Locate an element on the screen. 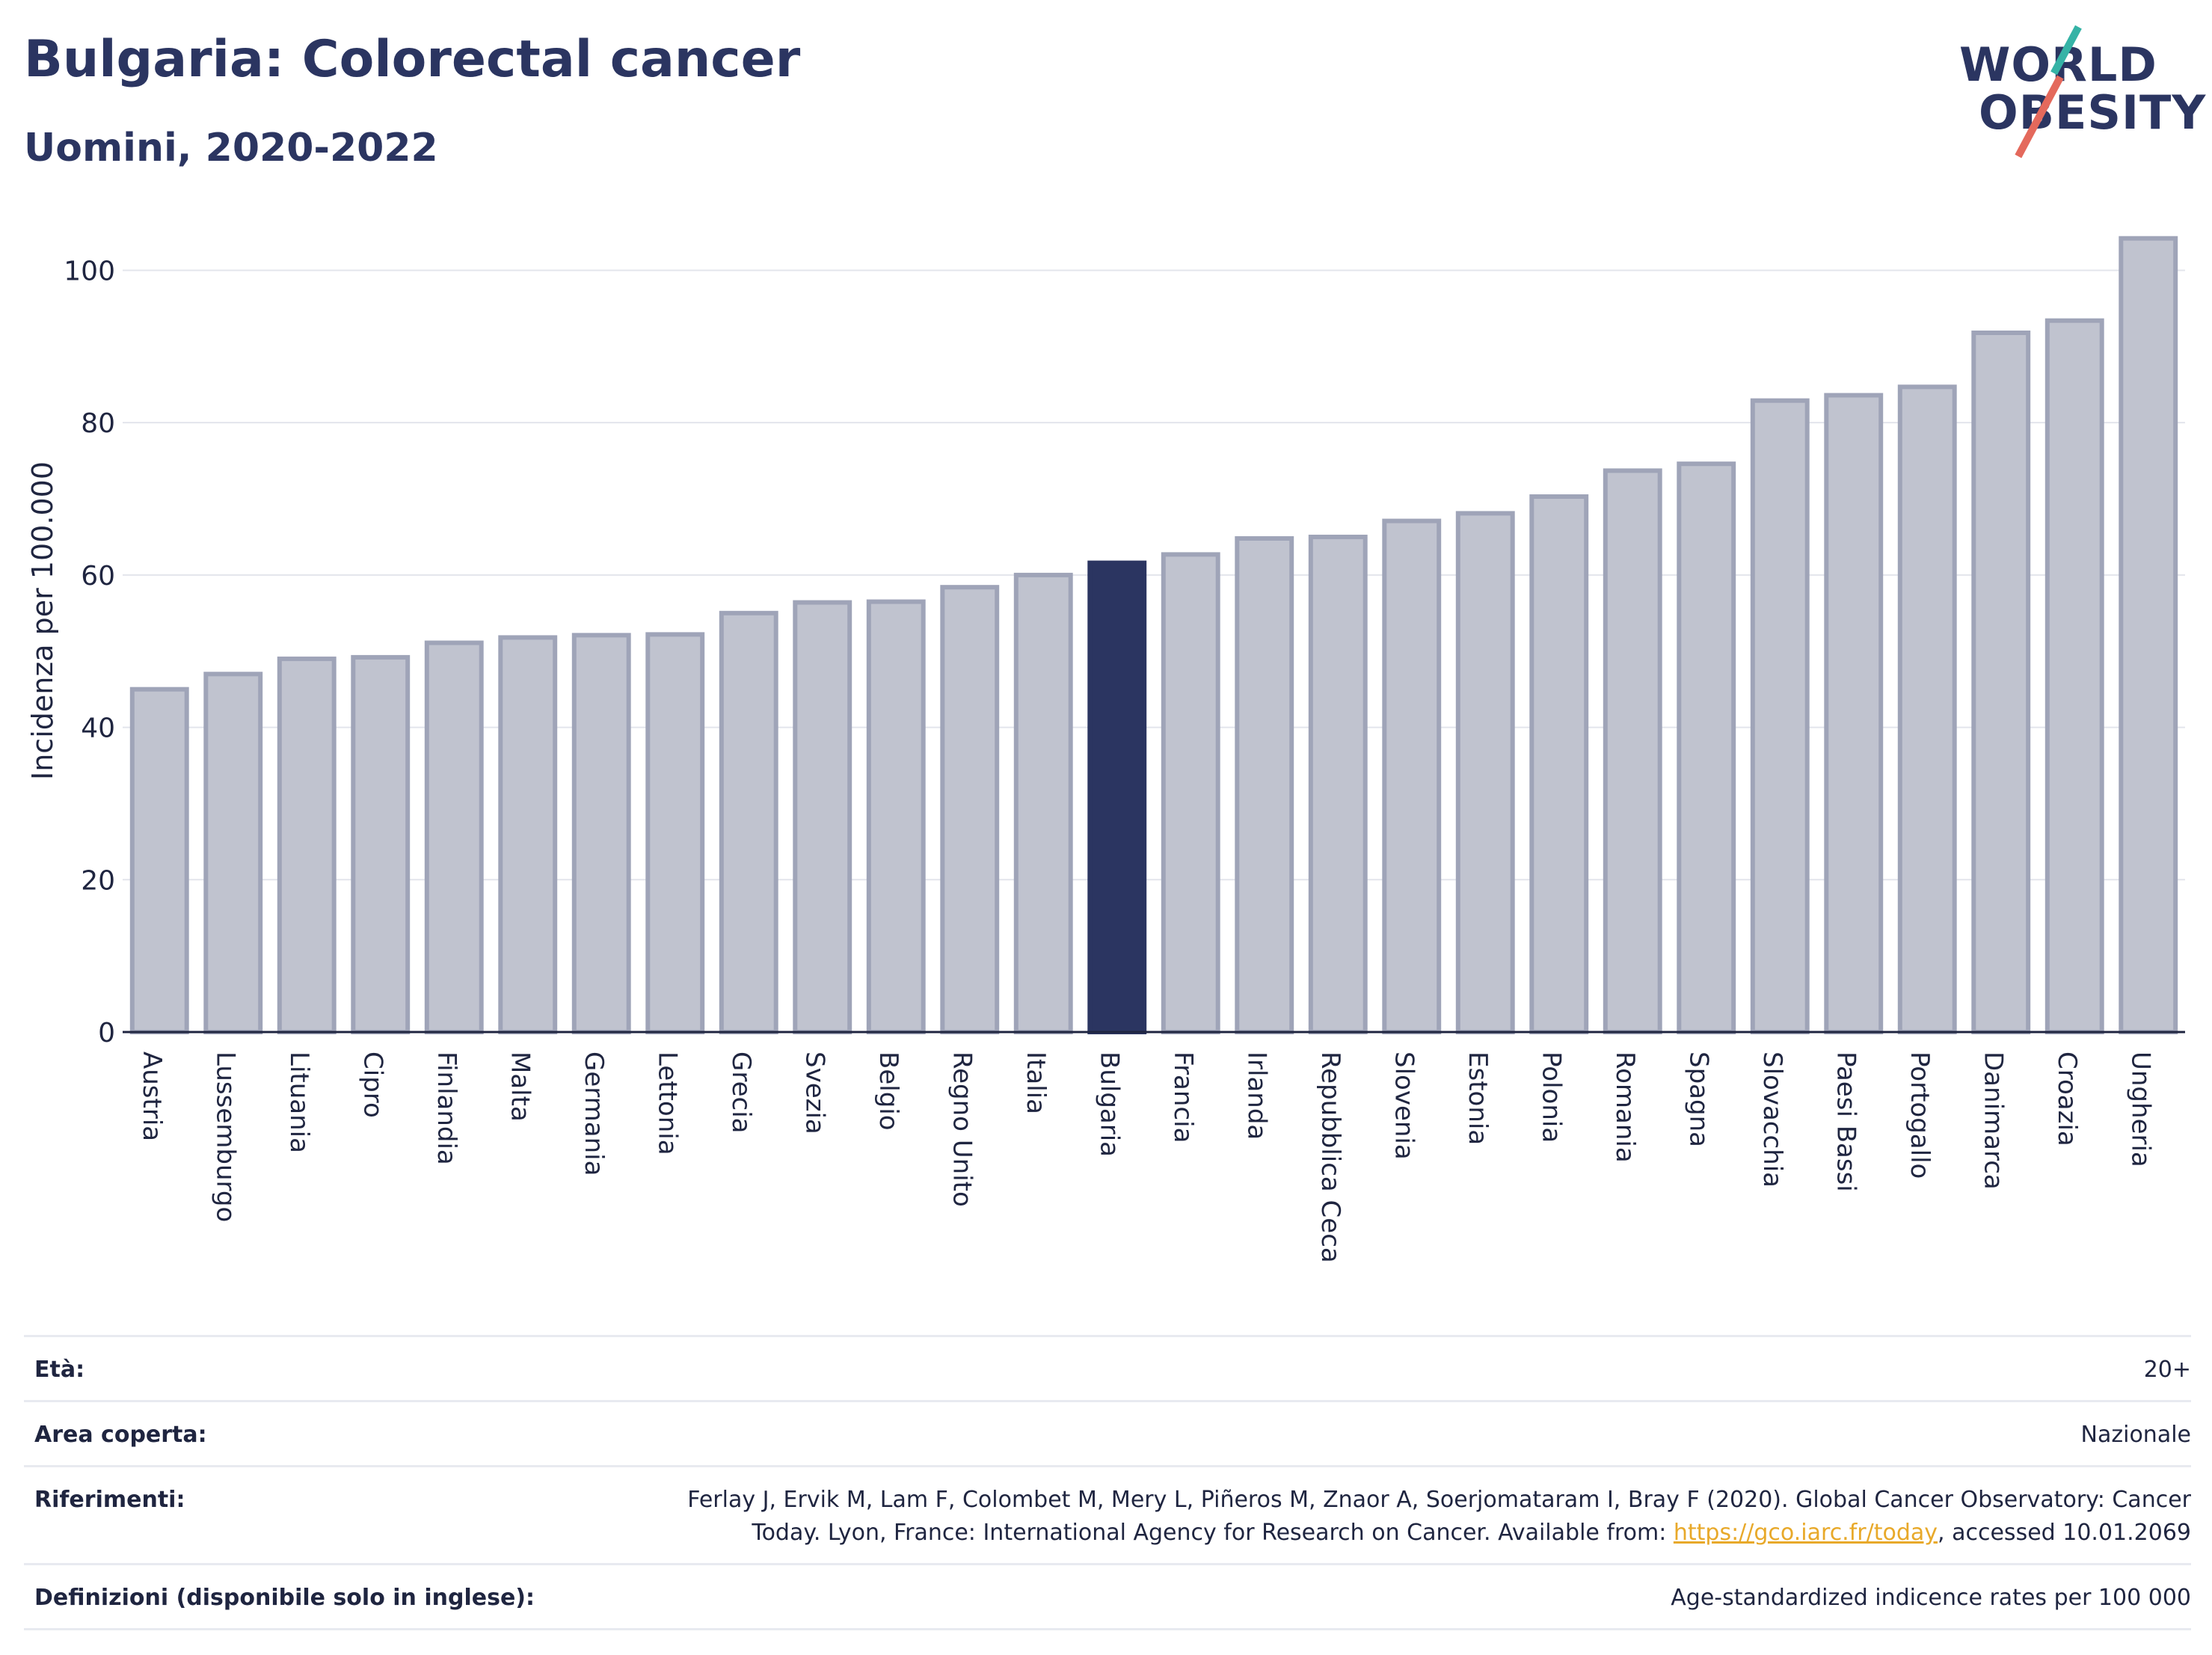  x-tick-label: Slovenia is located at coordinates (1404, 1105).